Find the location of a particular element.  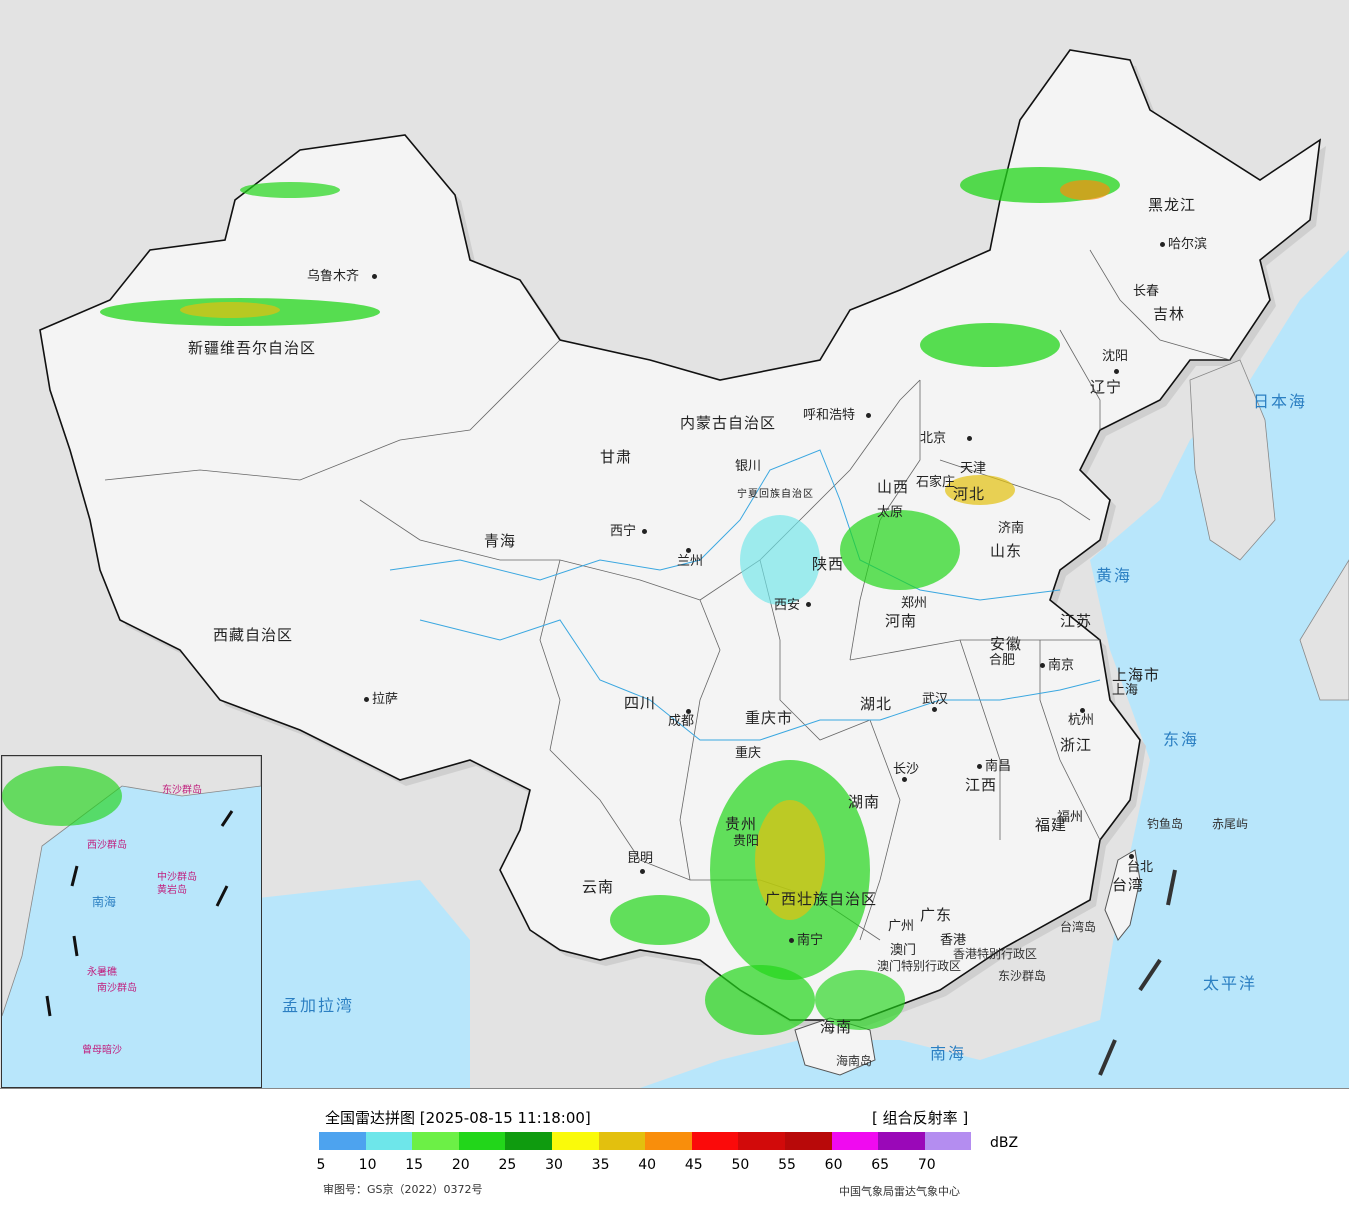

inset-boundary is located at coordinates (139, 913).